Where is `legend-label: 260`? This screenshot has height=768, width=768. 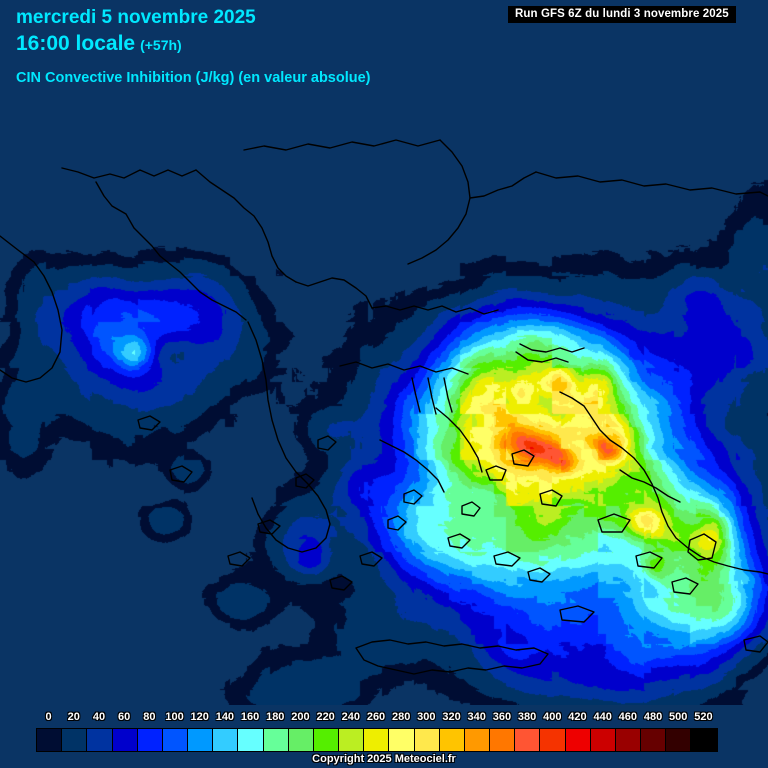 legend-label: 260 is located at coordinates (376, 717).